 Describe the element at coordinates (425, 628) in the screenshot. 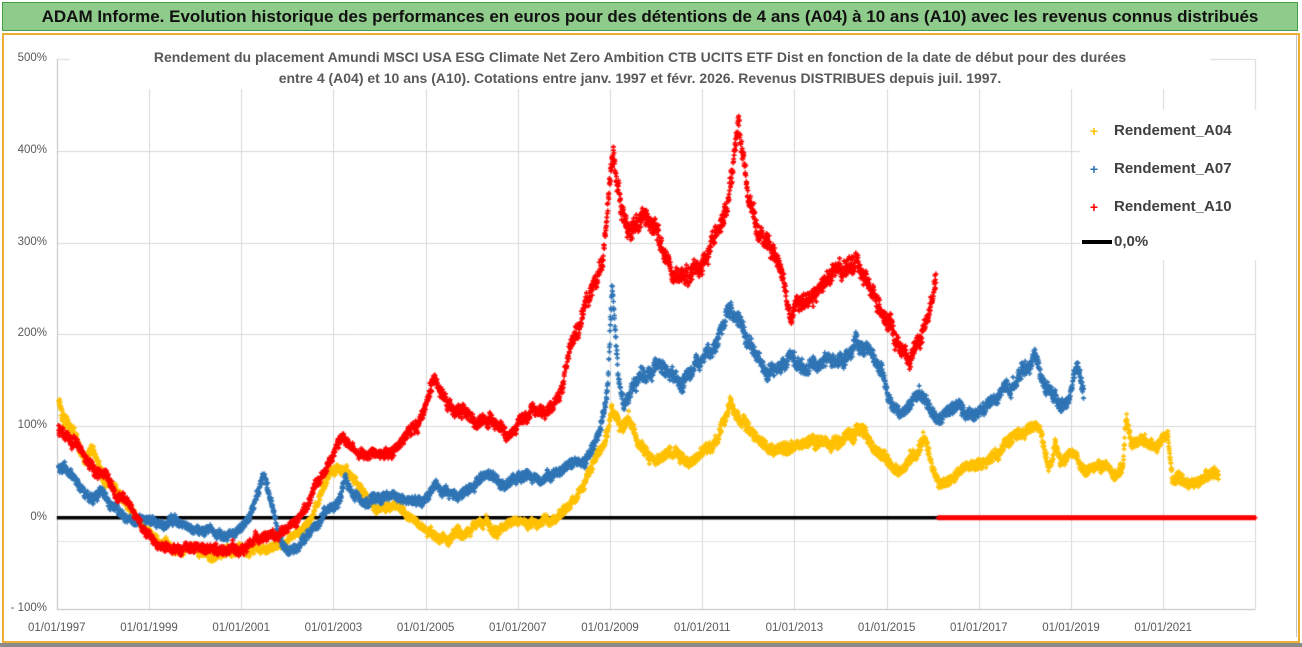

I see `x-tick-label: 01/01/2005` at that location.